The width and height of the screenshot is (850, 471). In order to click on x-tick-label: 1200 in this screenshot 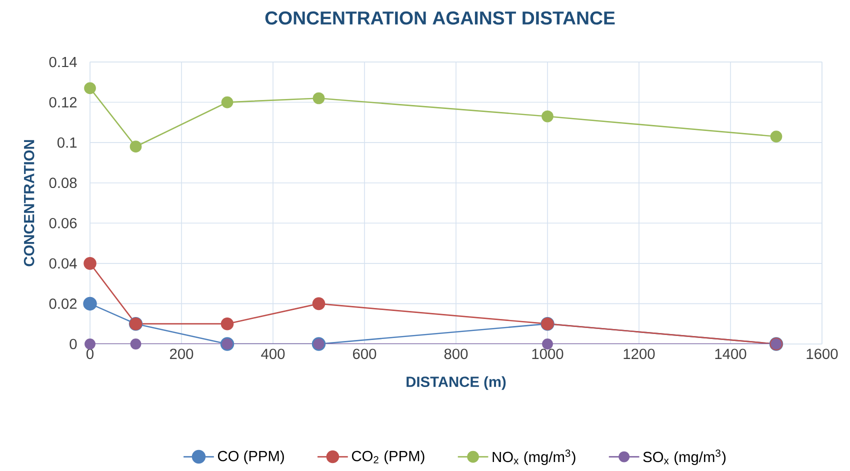, I will do `click(639, 354)`.